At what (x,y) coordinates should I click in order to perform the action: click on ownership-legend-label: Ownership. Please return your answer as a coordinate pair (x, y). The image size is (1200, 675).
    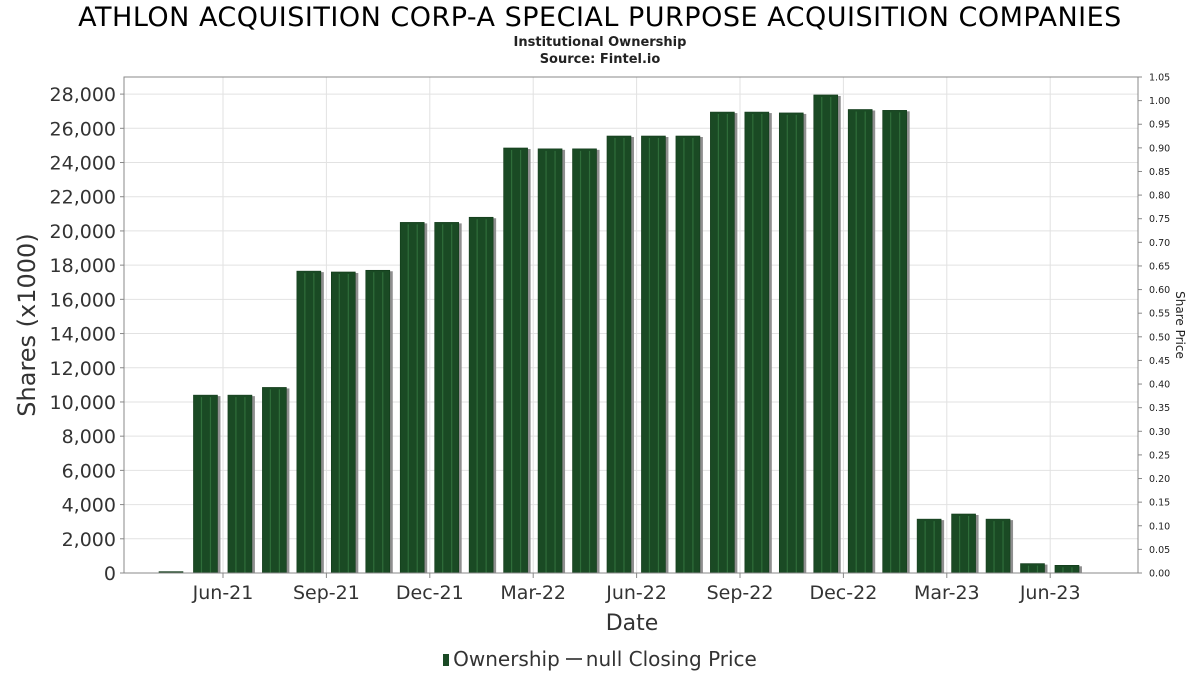
    Looking at the image, I should click on (506, 659).